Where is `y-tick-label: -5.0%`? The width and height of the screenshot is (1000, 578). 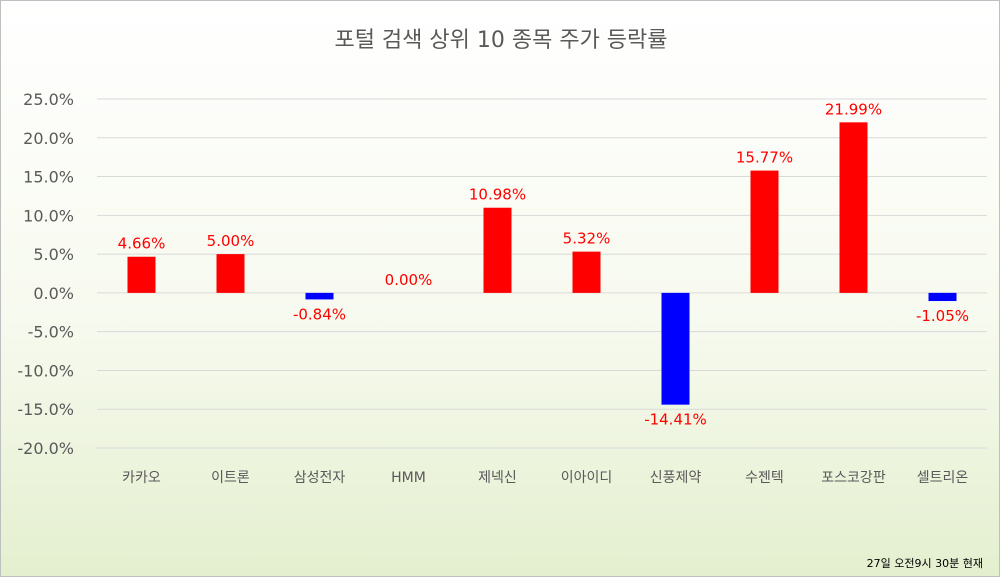
y-tick-label: -5.0% is located at coordinates (51, 332).